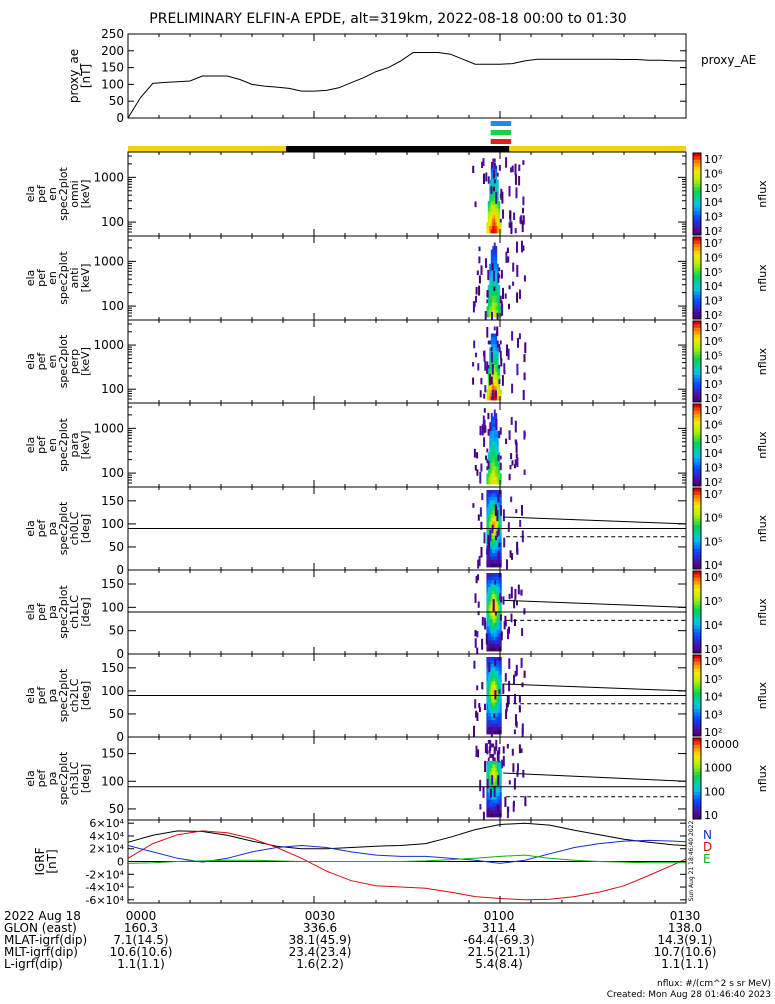  Describe the element at coordinates (74, 528) in the screenshot. I see `panel-ylabel: ch0LC` at that location.